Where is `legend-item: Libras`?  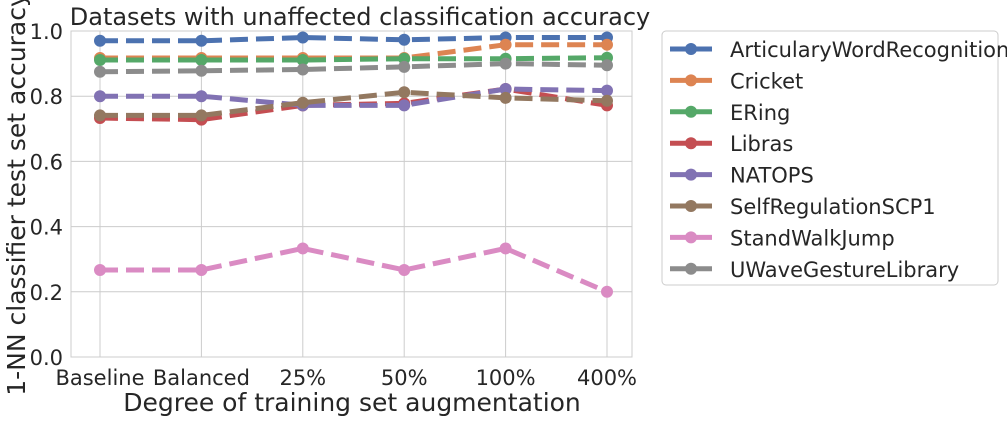
legend-item: Libras is located at coordinates (731, 144).